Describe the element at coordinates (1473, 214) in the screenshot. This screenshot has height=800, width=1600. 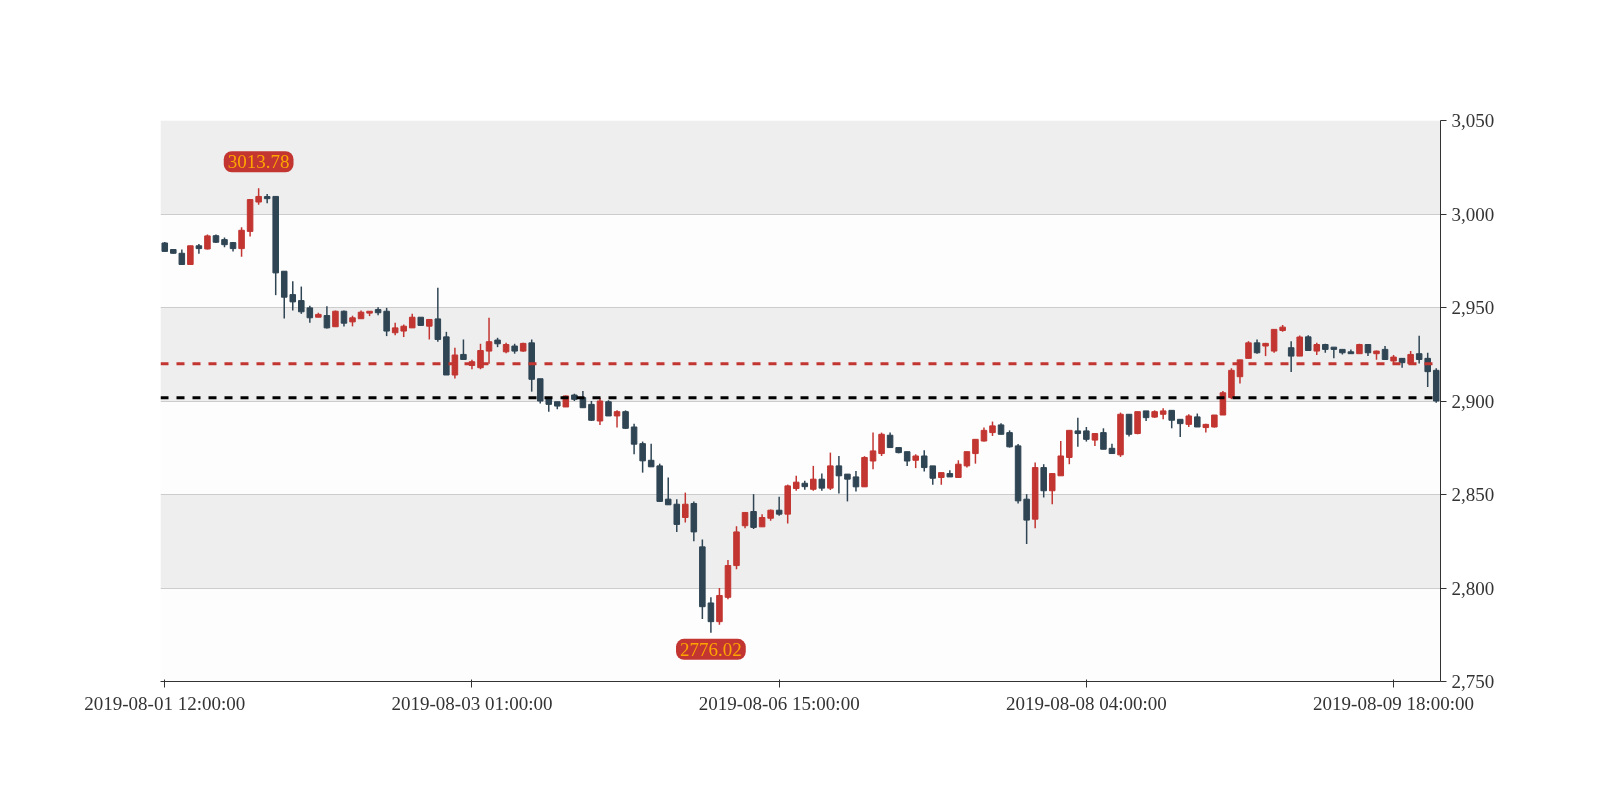
I see `y-tick-label: 3,000` at that location.